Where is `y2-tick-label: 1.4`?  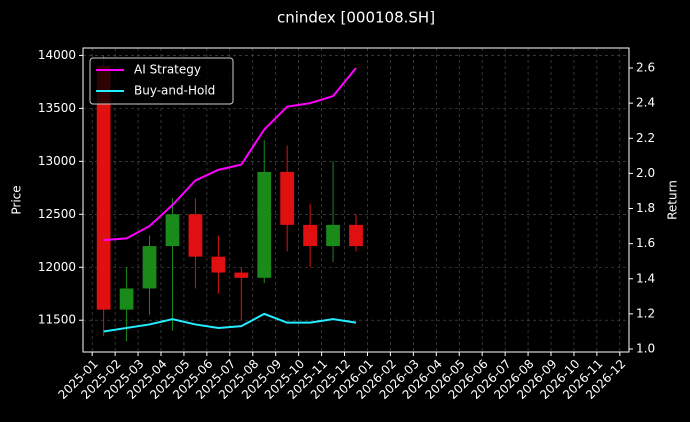 y2-tick-label: 1.4 is located at coordinates (645, 278).